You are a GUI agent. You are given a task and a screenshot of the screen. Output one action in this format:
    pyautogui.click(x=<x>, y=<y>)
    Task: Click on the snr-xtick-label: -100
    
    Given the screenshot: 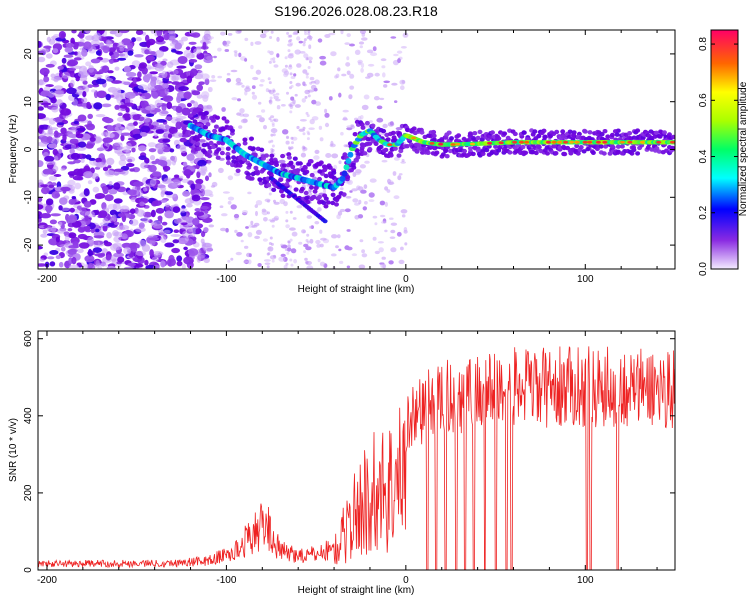 What is the action you would take?
    pyautogui.click(x=226, y=580)
    